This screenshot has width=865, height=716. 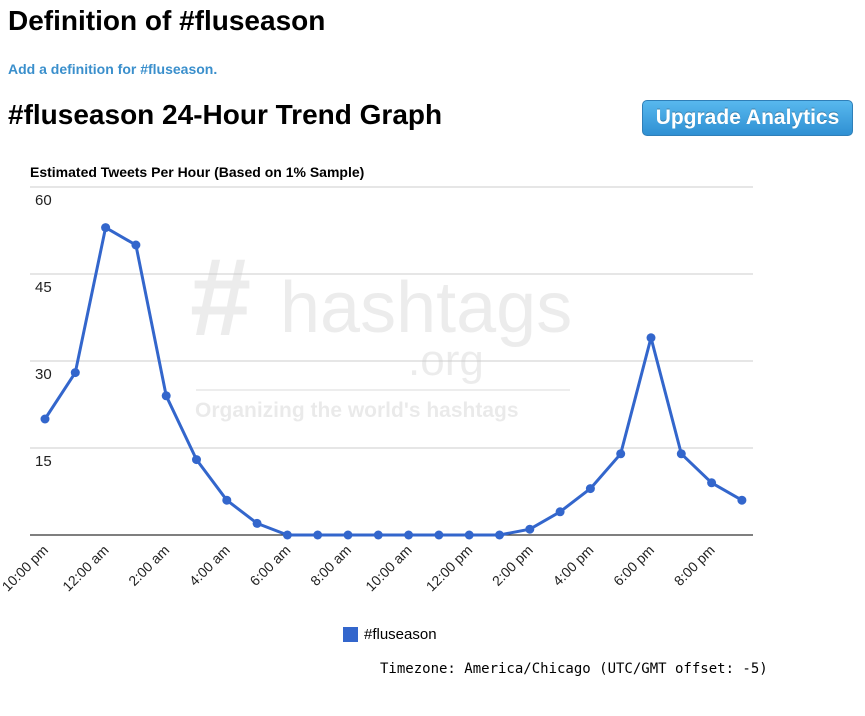 What do you see at coordinates (747, 118) in the screenshot?
I see `upgrade-analytics-button: Upgrade Analytics` at bounding box center [747, 118].